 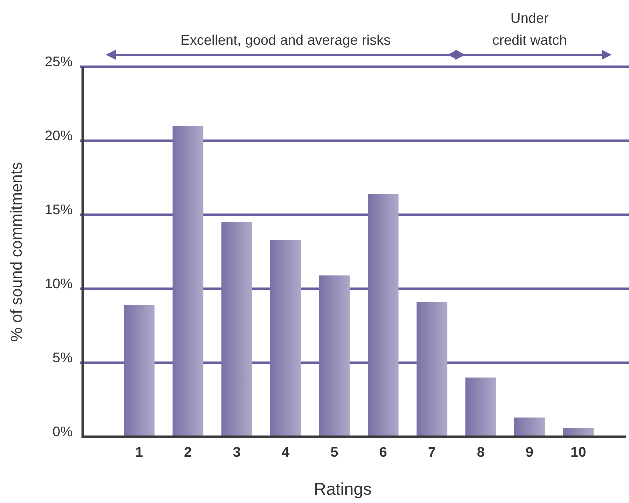 What do you see at coordinates (58, 136) in the screenshot?
I see `y-tick-label: 20%` at bounding box center [58, 136].